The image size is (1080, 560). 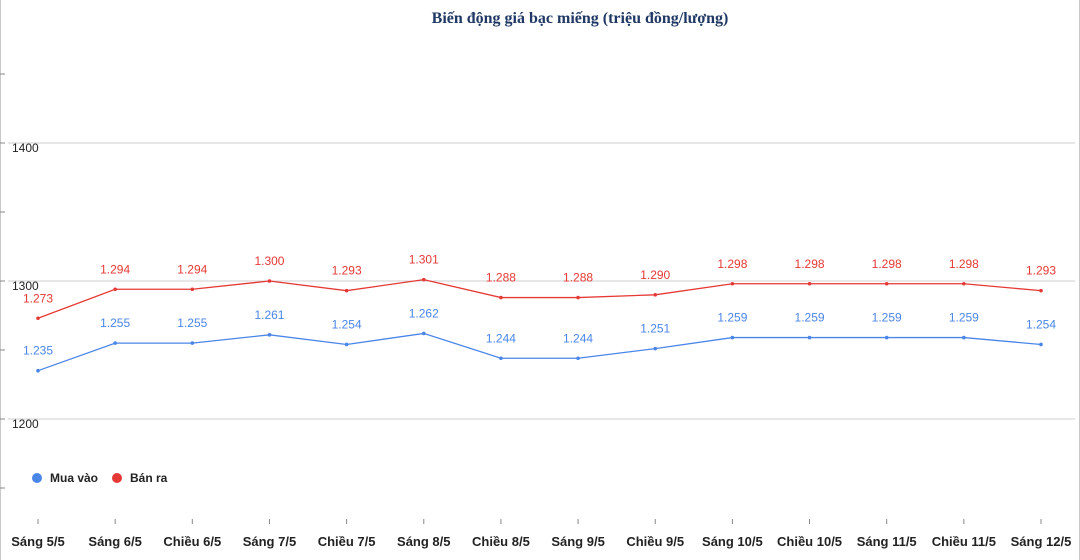 I want to click on data-label-buy: 1.261, so click(x=269, y=315).